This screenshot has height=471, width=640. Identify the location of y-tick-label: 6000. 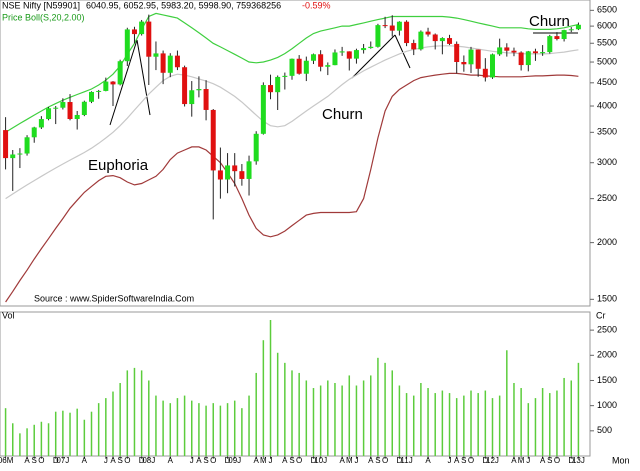
(607, 25).